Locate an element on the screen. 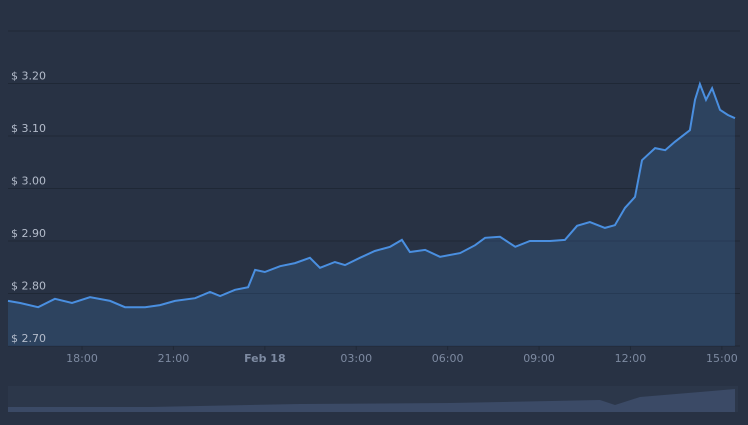  x-tick-label: 09:00 is located at coordinates (539, 358).